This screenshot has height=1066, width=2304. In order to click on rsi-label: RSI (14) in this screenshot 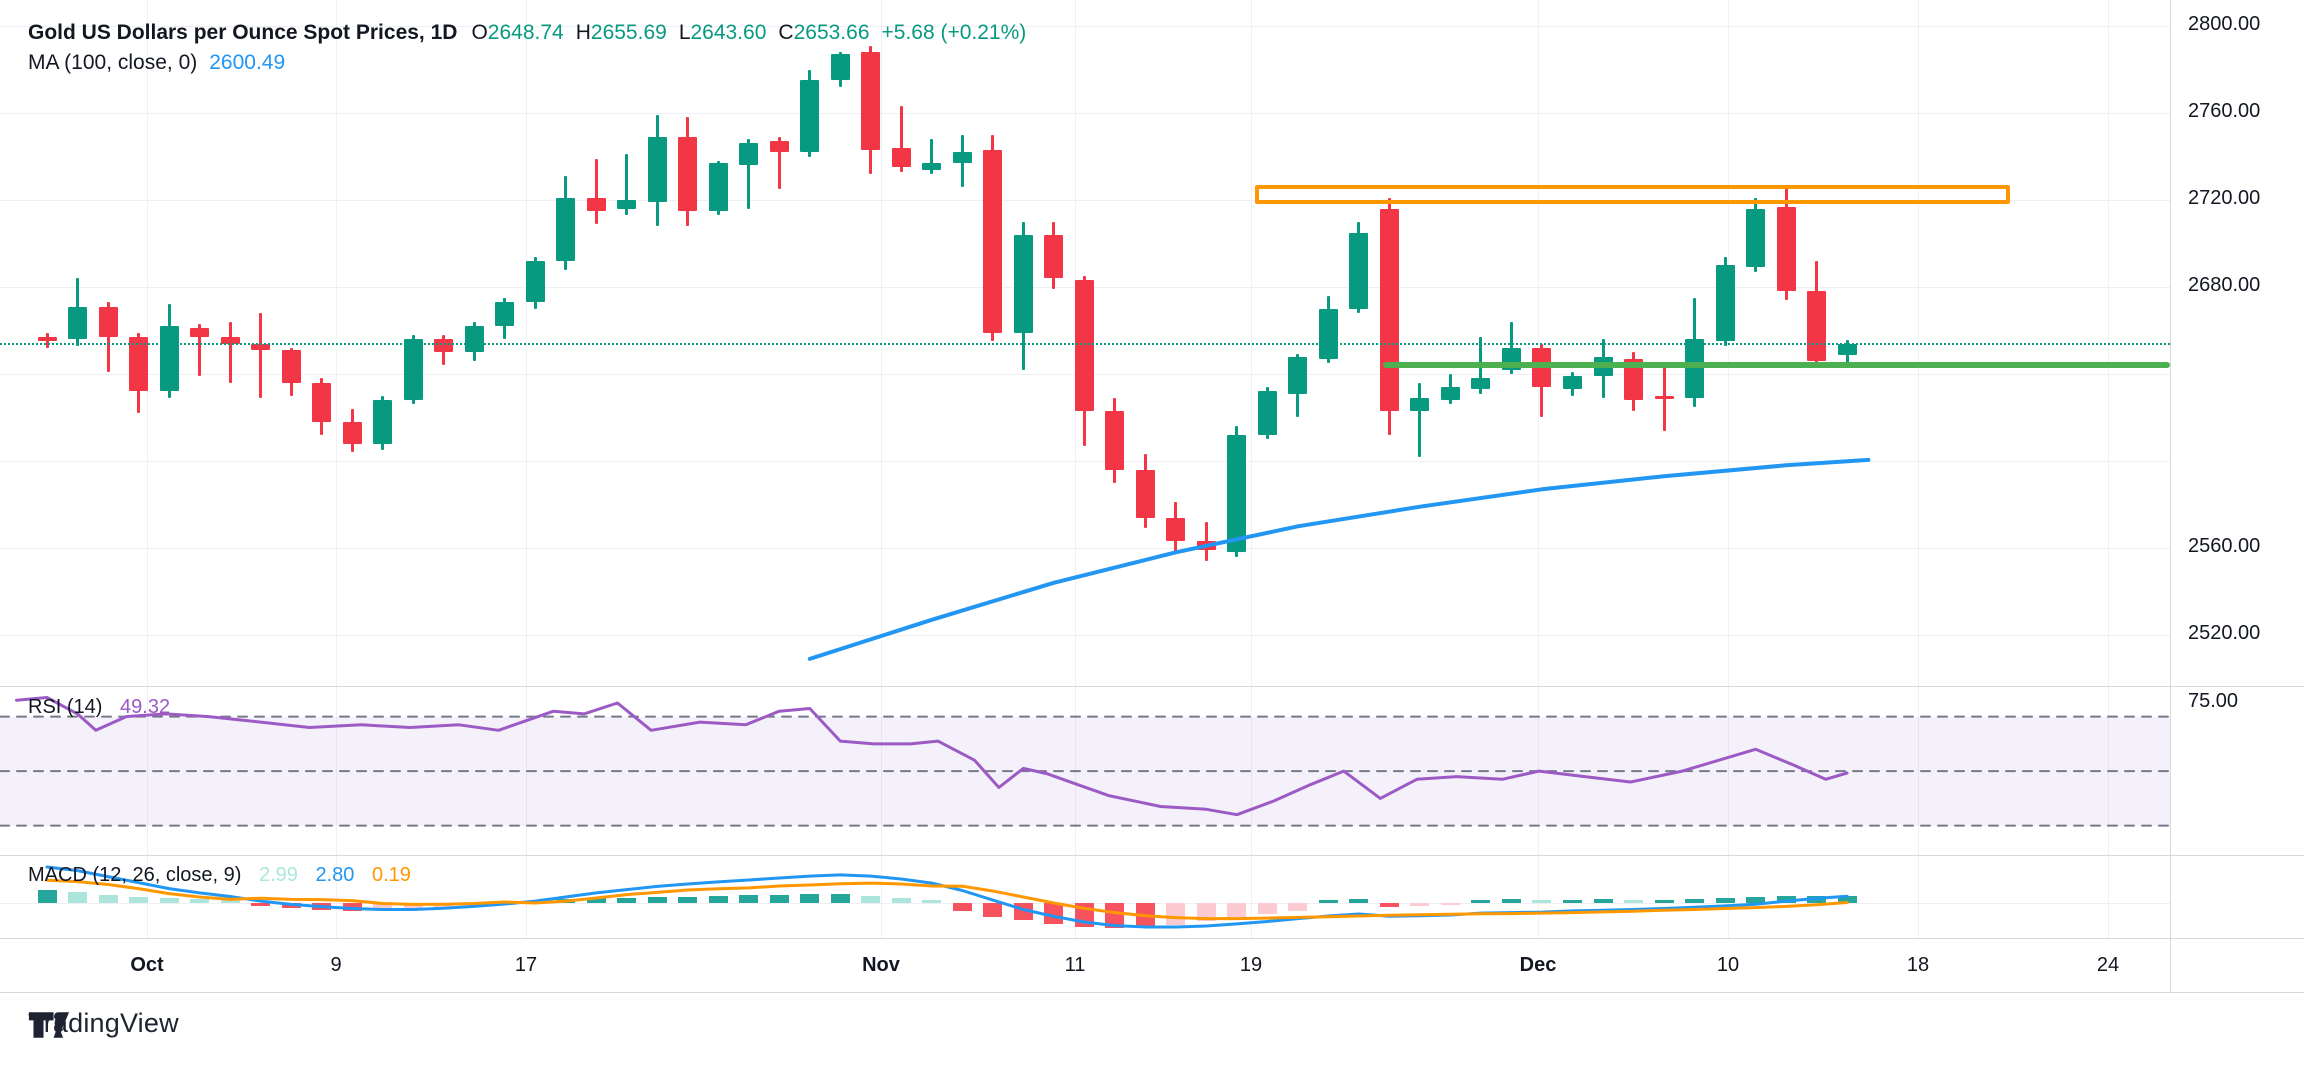, I will do `click(65, 707)`.